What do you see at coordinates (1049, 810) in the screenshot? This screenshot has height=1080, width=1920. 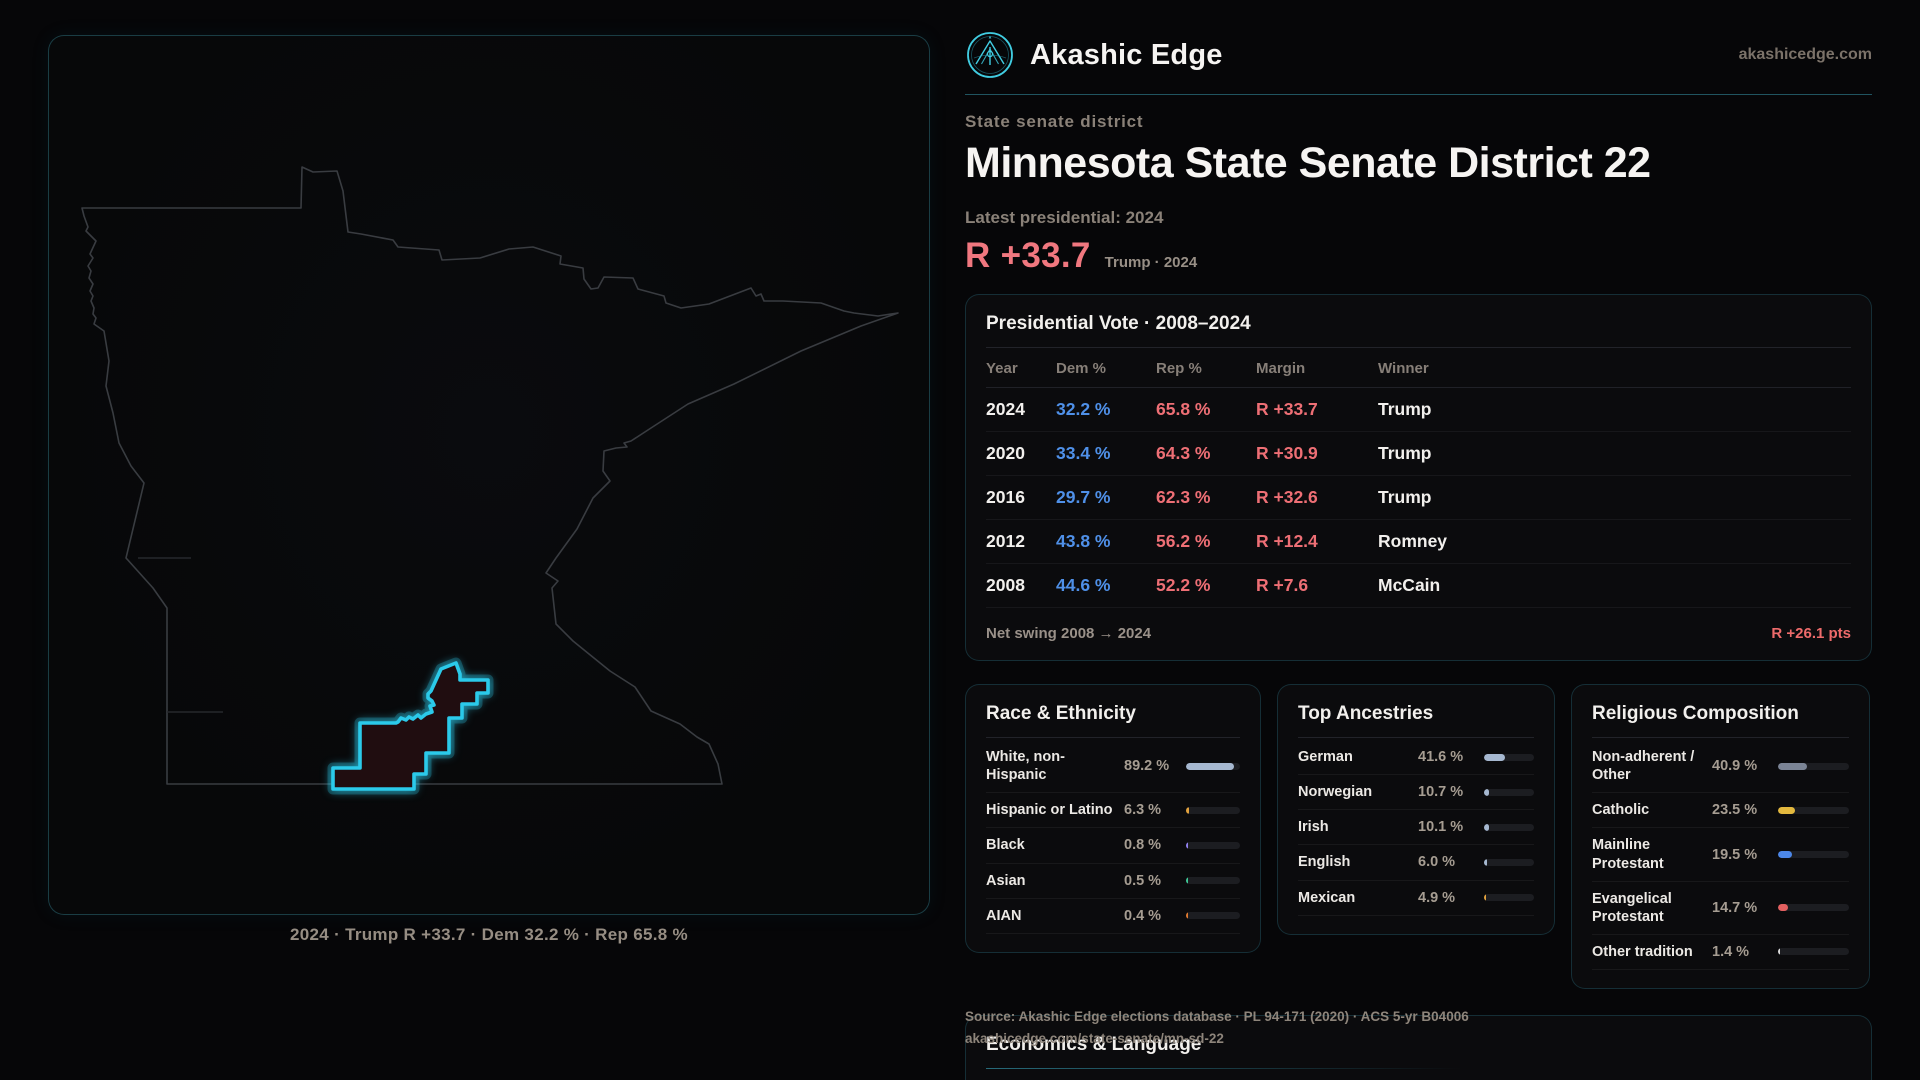 I see `demo-label: Hispanic or Latino` at bounding box center [1049, 810].